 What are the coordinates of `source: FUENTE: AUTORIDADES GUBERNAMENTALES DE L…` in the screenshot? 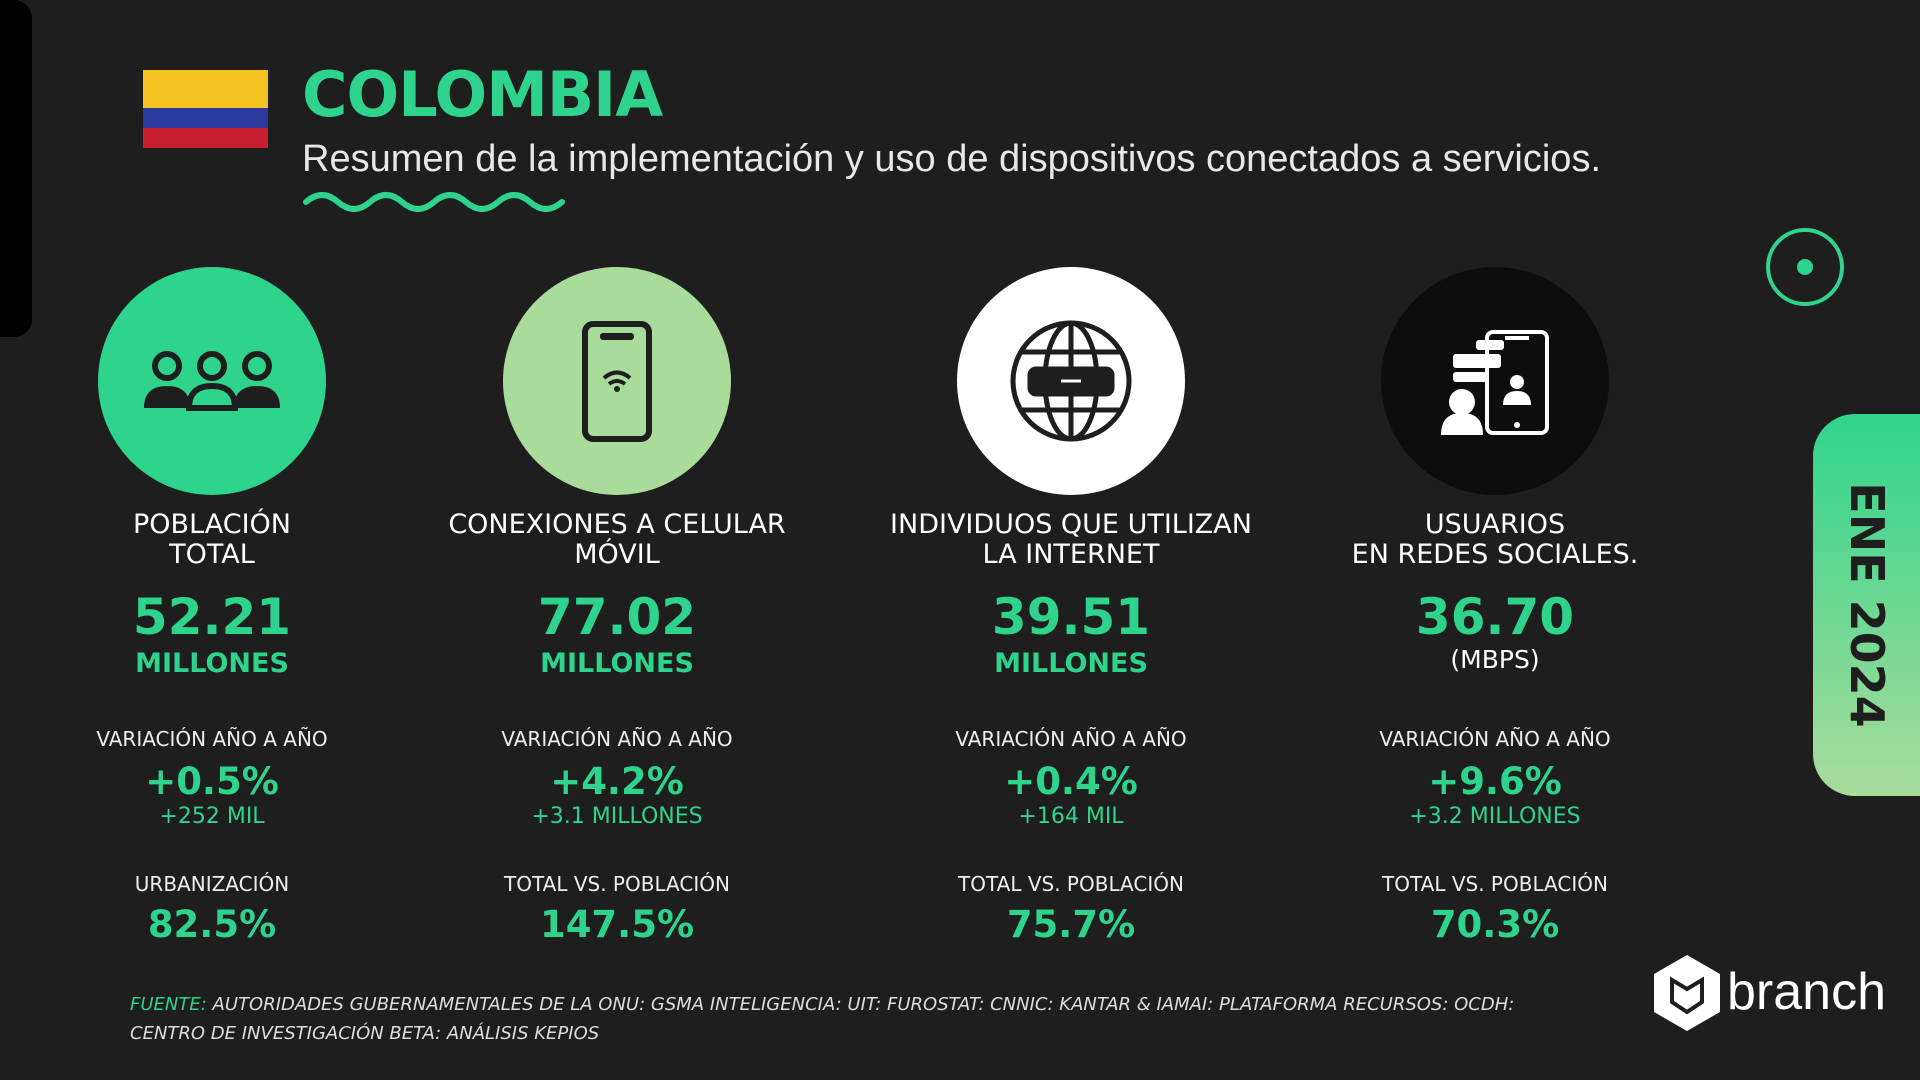 It's located at (830, 1019).